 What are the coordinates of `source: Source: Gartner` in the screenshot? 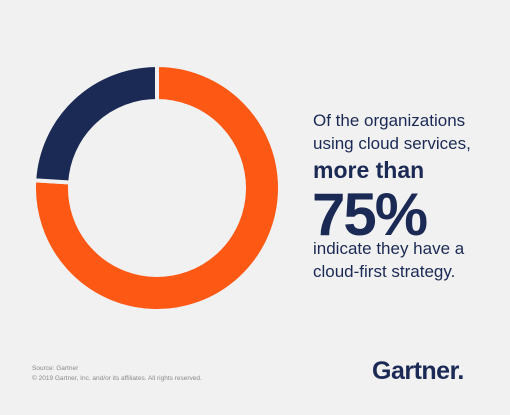 It's located at (55, 368).